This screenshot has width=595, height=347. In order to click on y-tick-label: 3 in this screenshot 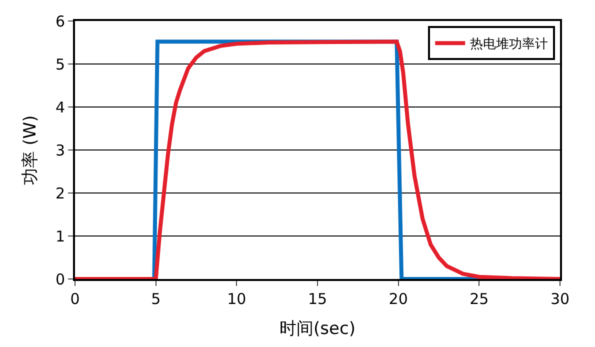, I will do `click(60, 150)`.